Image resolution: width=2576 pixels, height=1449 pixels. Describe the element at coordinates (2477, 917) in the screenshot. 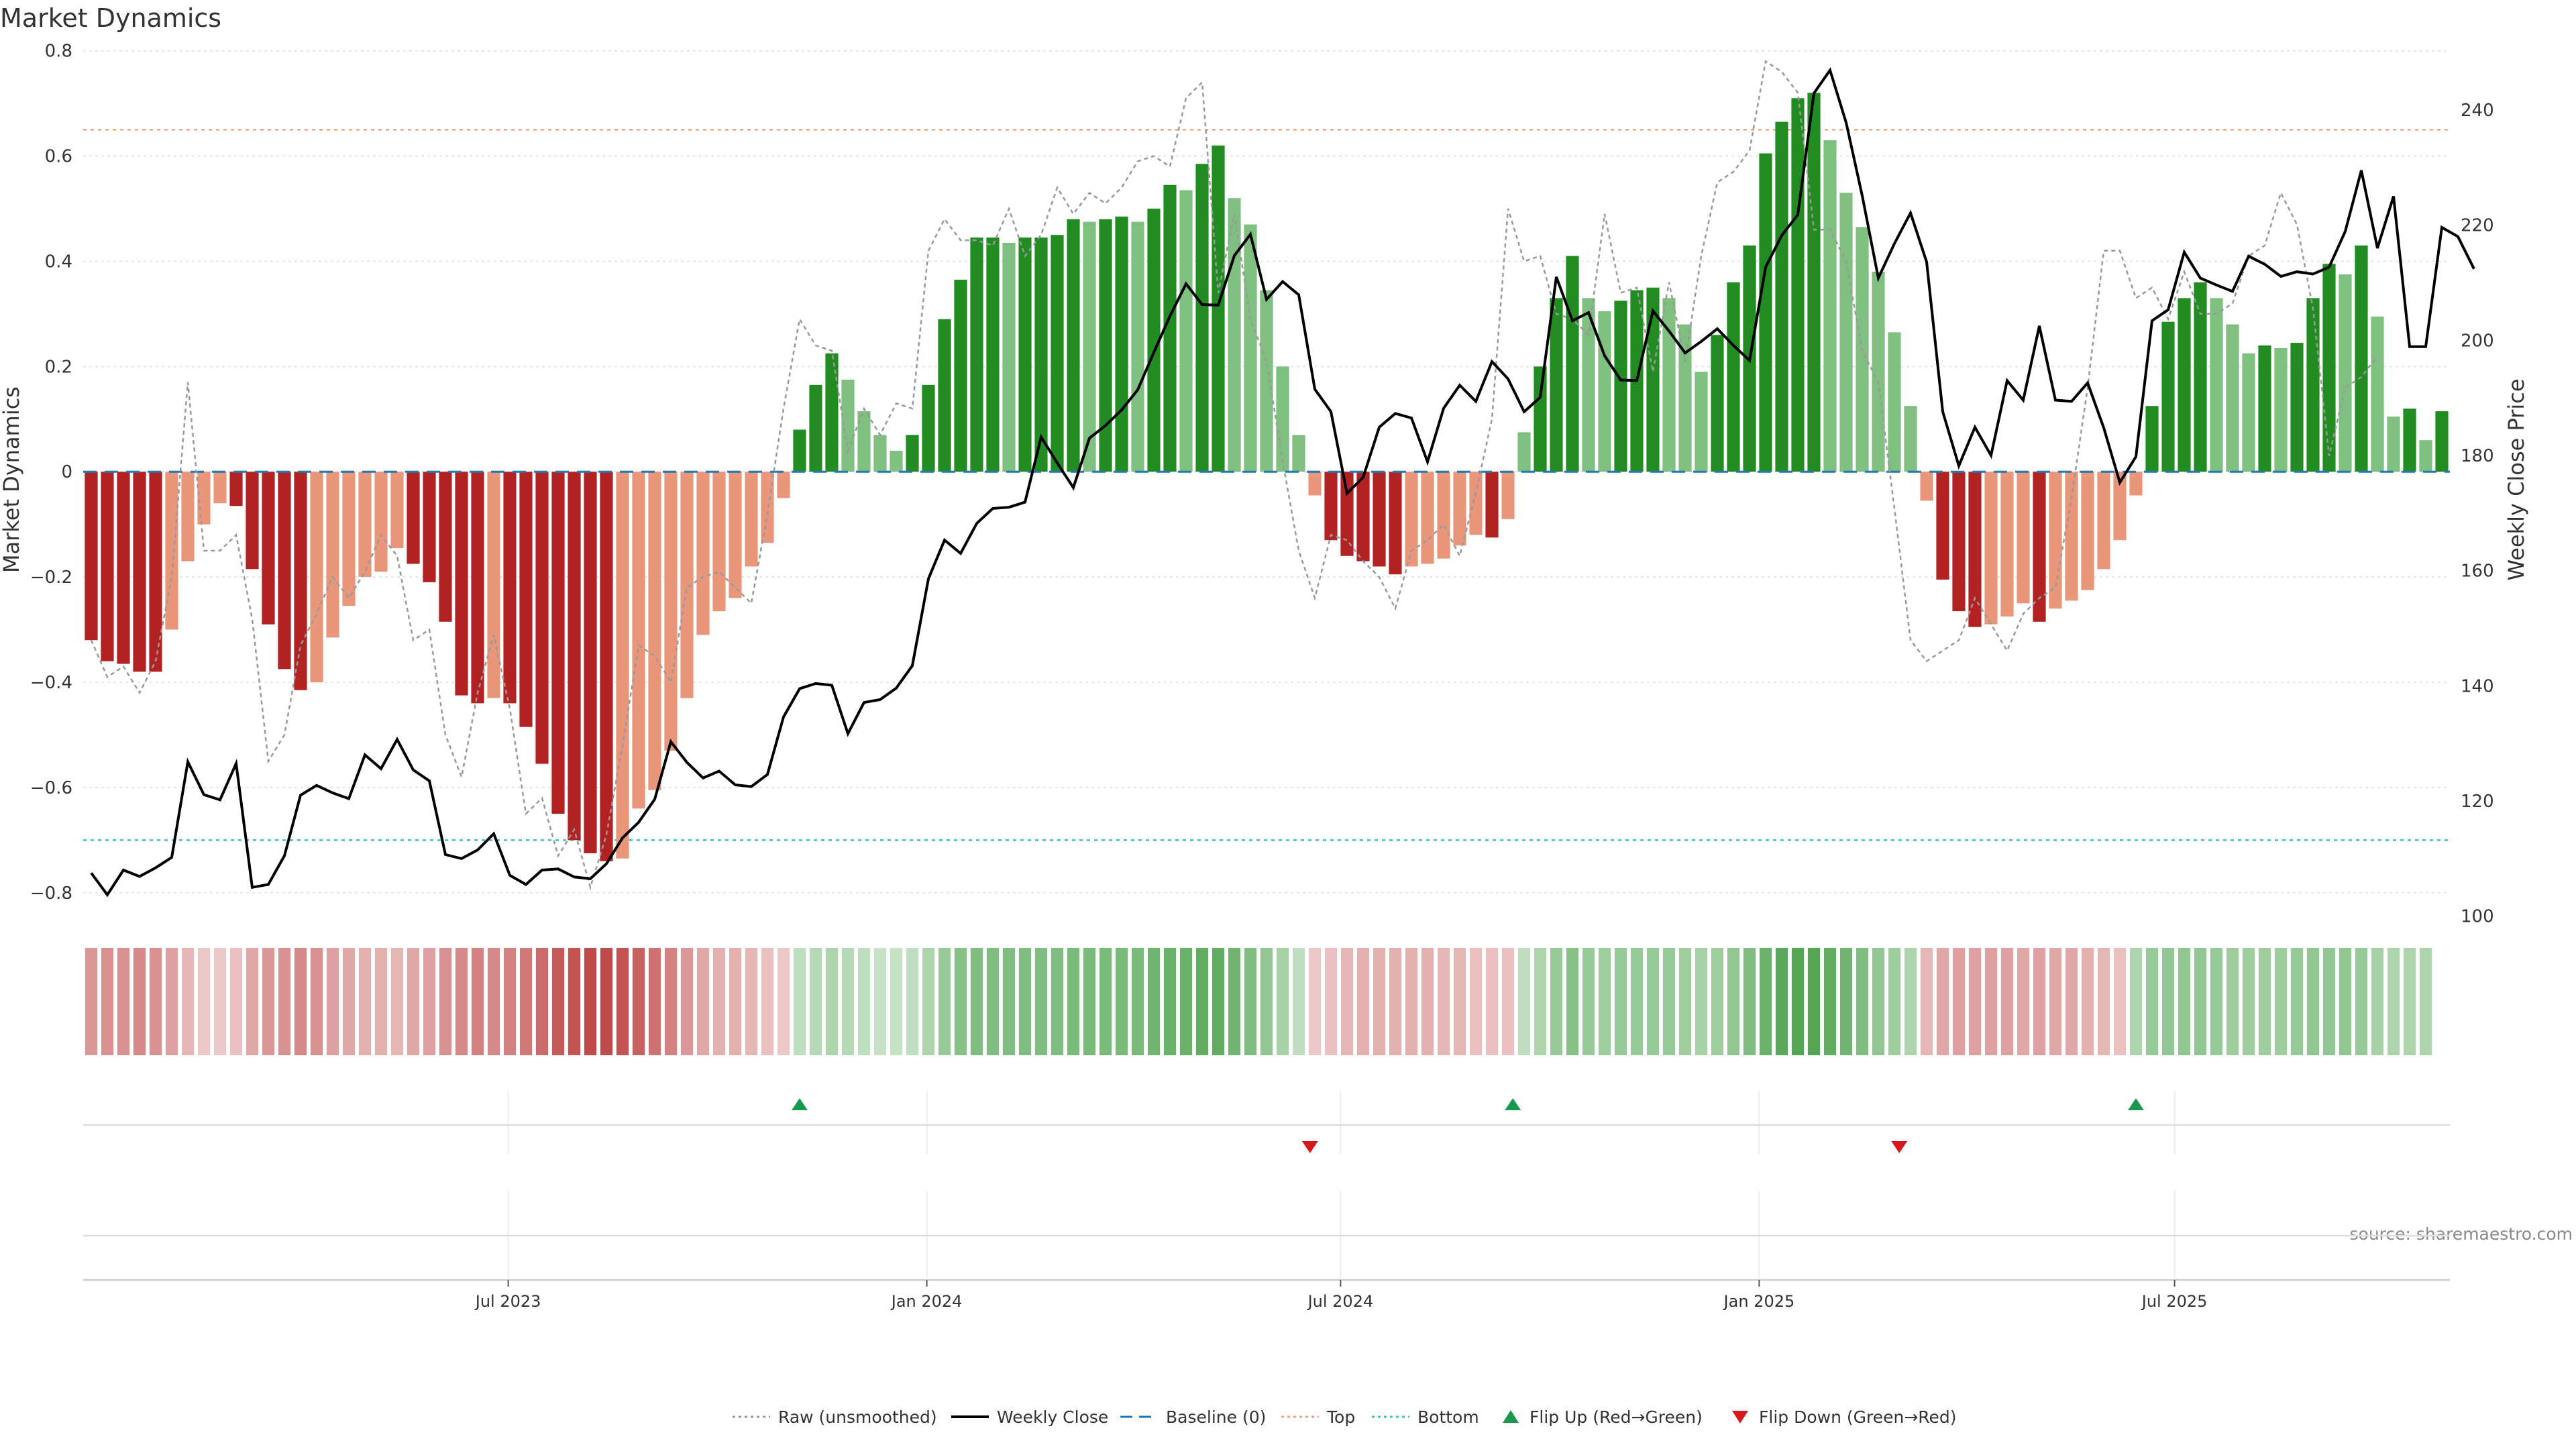

I see `right-tick-label: 100` at that location.